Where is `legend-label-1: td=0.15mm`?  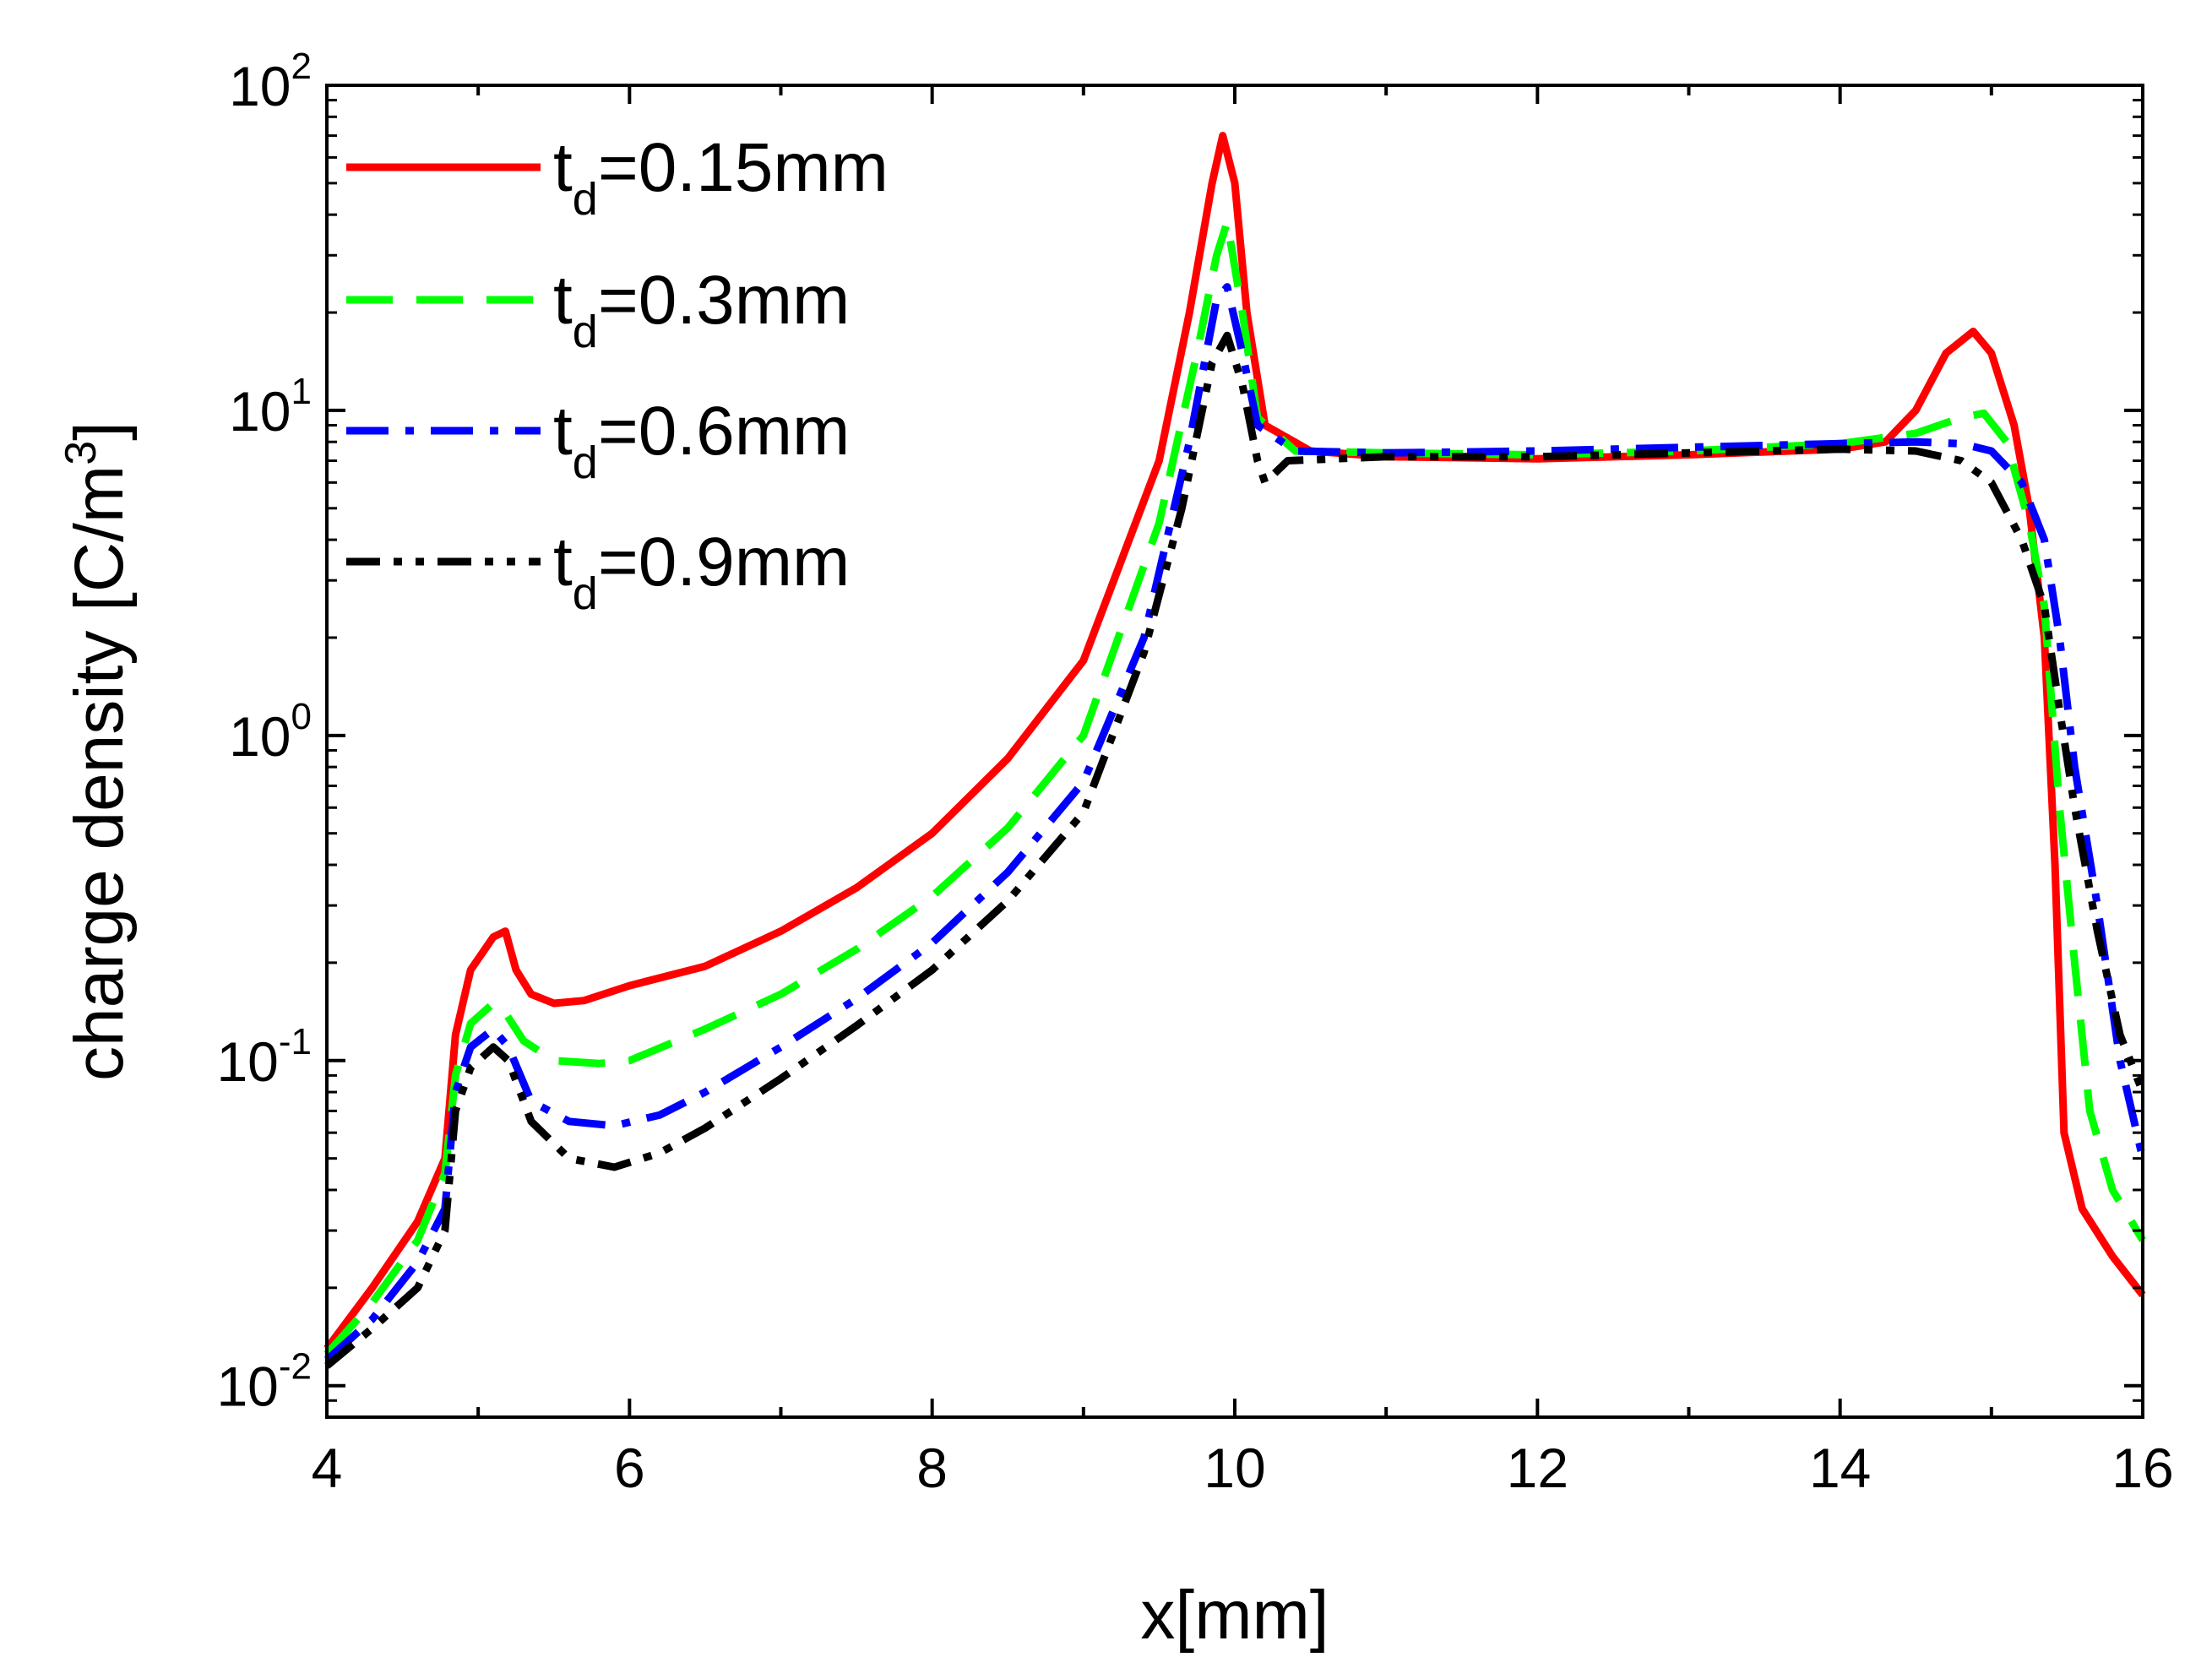 legend-label-1: td=0.15mm is located at coordinates (721, 177).